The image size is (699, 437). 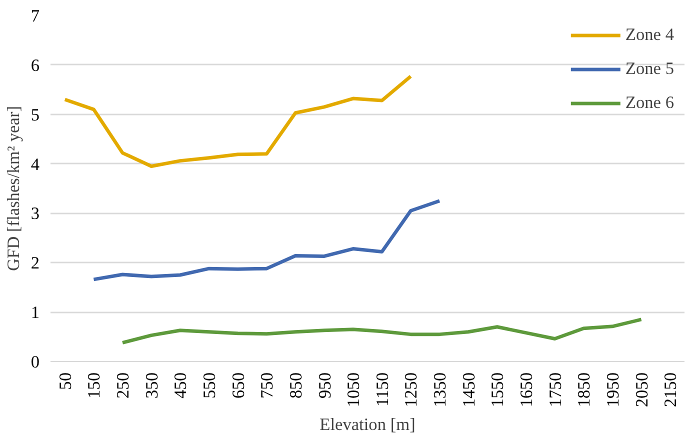 I want to click on y-tick-label: 6, so click(x=35, y=65).